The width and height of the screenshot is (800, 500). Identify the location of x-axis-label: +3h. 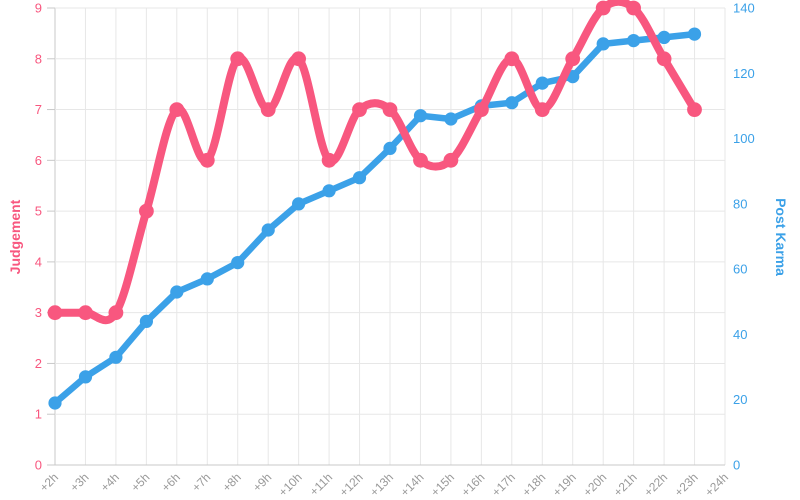
(79, 482).